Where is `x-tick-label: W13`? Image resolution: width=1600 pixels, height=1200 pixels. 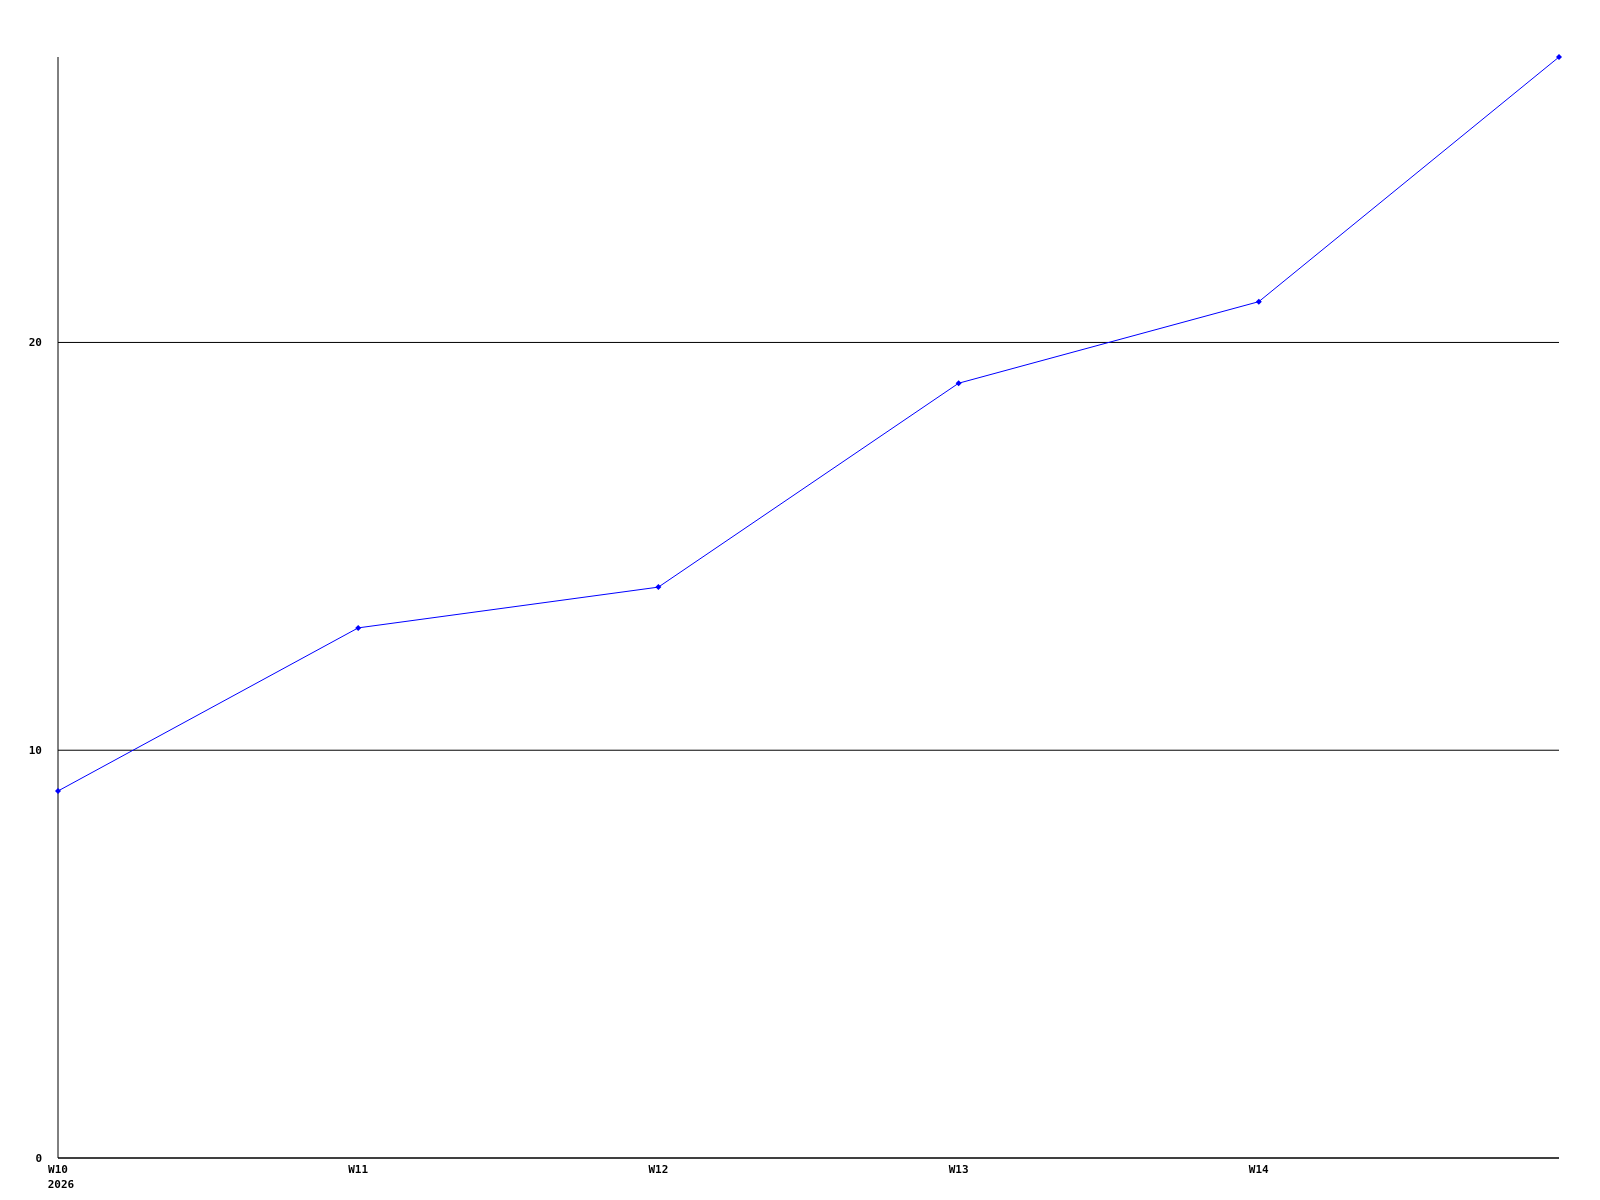
x-tick-label: W13 is located at coordinates (958, 1169).